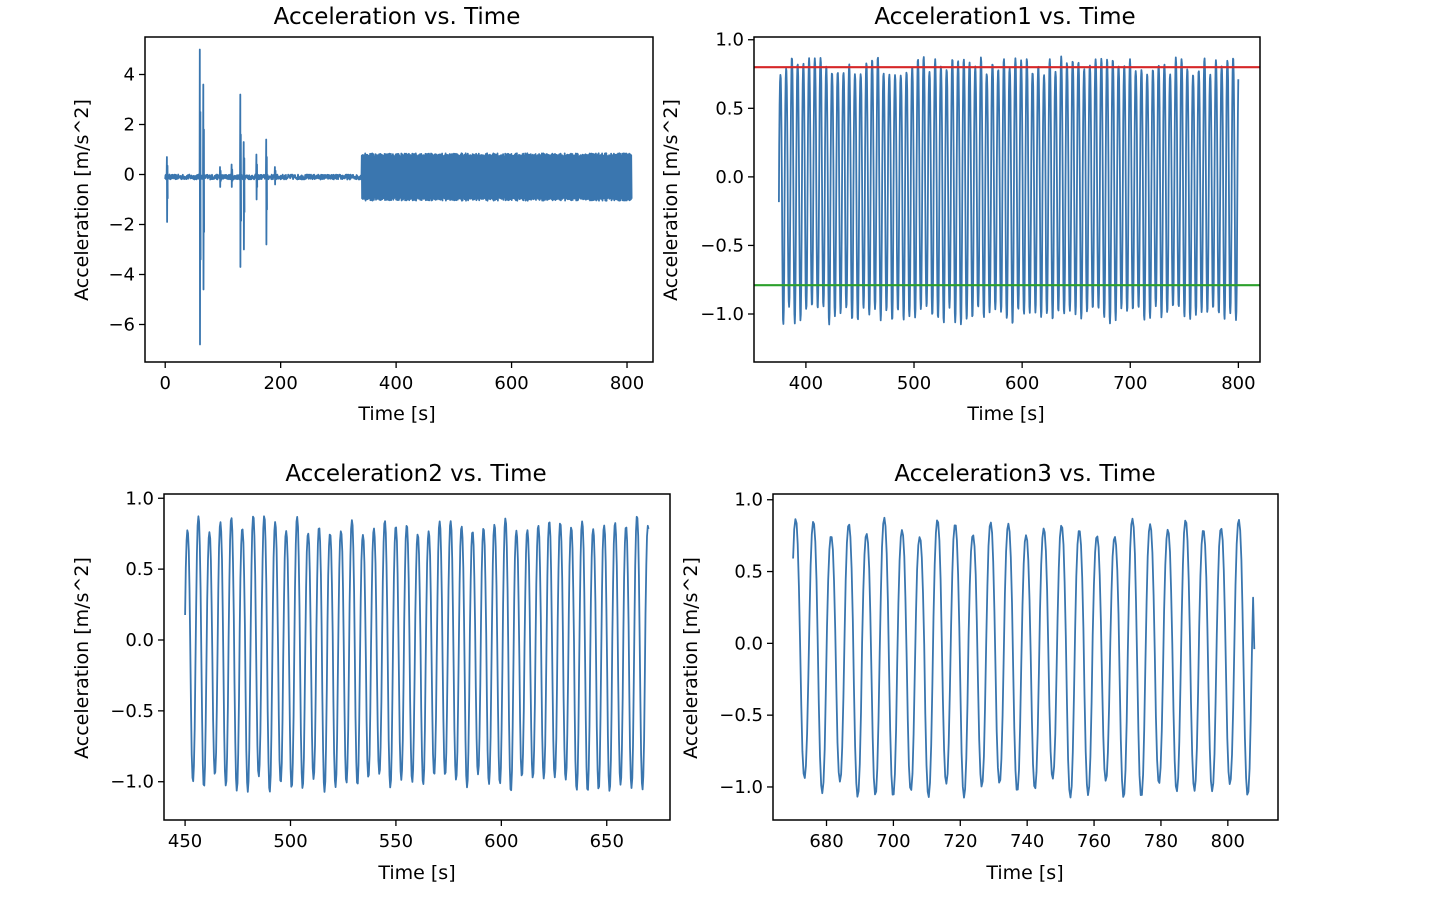 Image resolution: width=1436 pixels, height=914 pixels. What do you see at coordinates (1024, 474) in the screenshot?
I see `chart-title: Acceleration3 vs. Time` at bounding box center [1024, 474].